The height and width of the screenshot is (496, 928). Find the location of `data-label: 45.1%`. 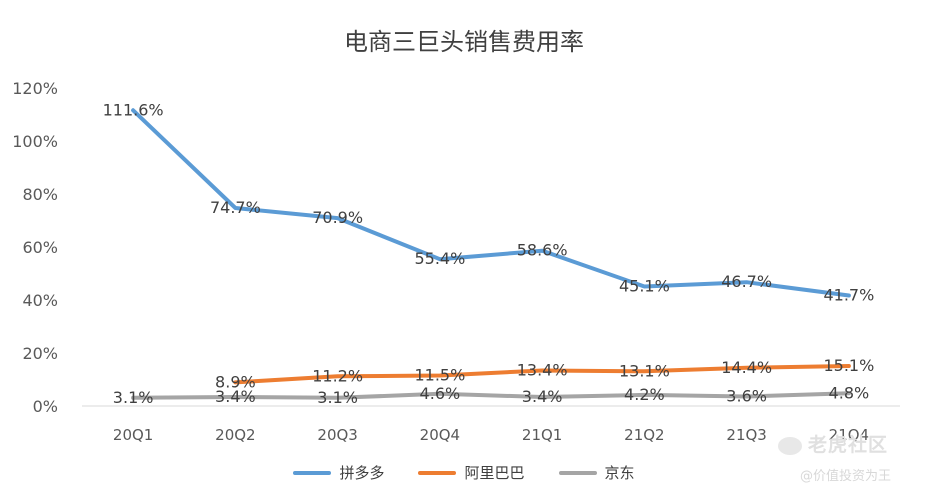

data-label: 45.1% is located at coordinates (644, 285).